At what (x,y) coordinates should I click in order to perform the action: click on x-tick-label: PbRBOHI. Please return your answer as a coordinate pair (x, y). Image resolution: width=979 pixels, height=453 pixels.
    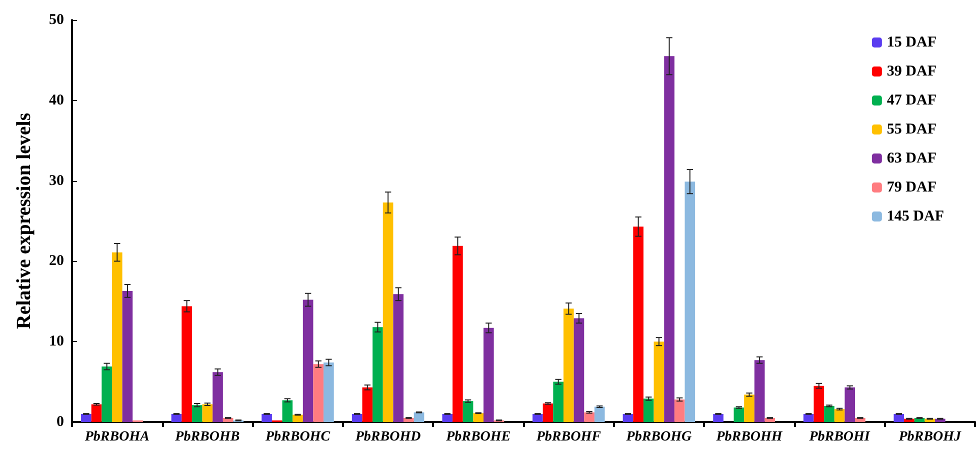
    Looking at the image, I should click on (839, 437).